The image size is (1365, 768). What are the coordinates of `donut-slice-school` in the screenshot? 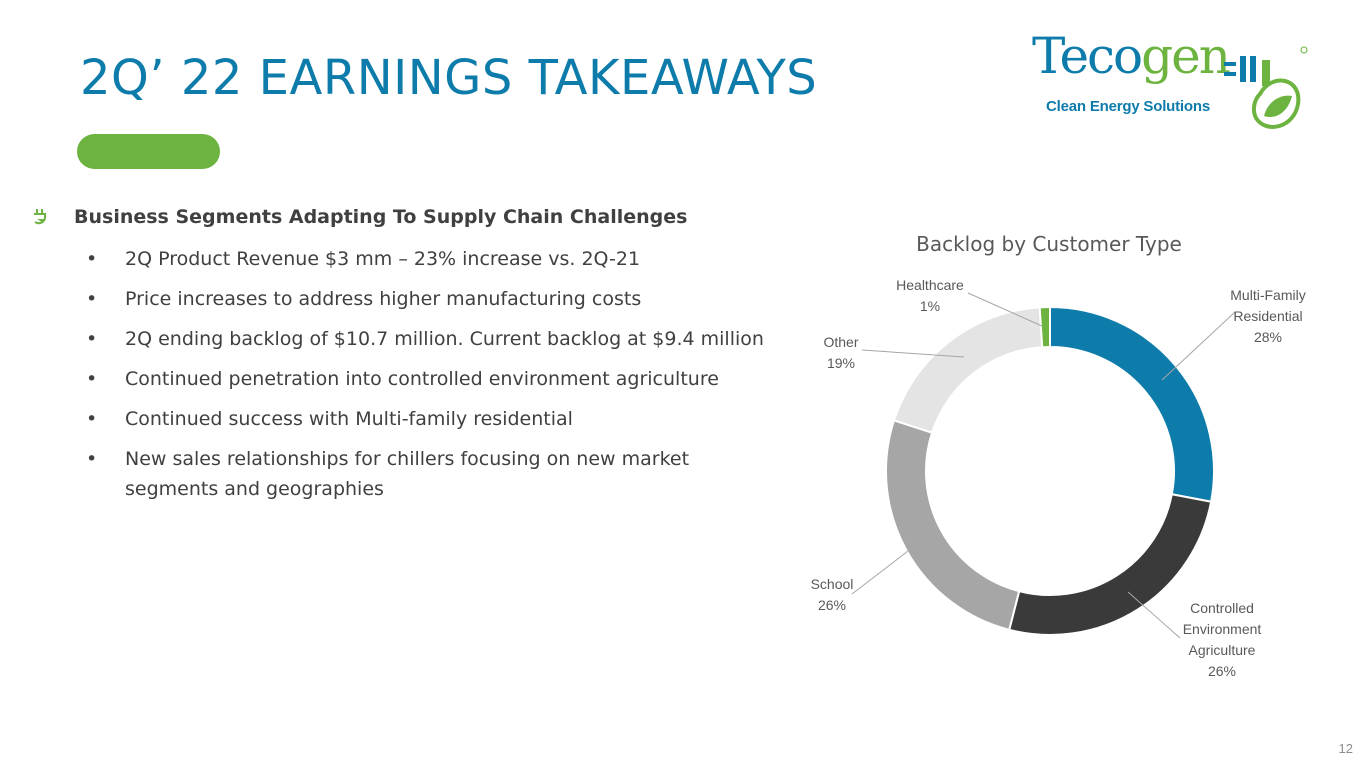 It's located at (953, 525).